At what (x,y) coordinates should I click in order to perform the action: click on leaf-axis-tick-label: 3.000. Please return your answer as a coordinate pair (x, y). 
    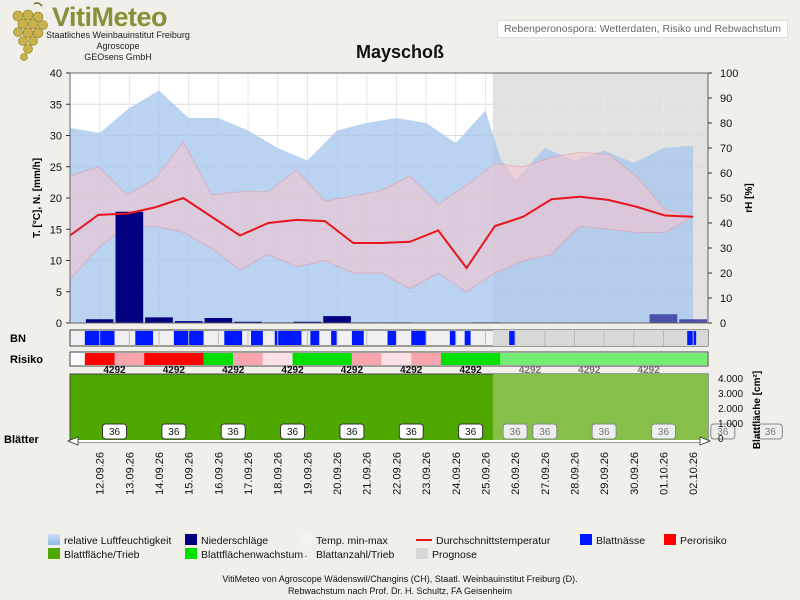
    Looking at the image, I should click on (730, 394).